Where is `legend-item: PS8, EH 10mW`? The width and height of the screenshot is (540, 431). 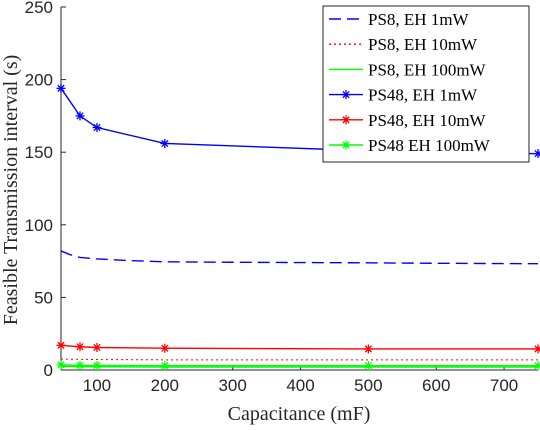 legend-item: PS8, EH 10mW is located at coordinates (403, 44).